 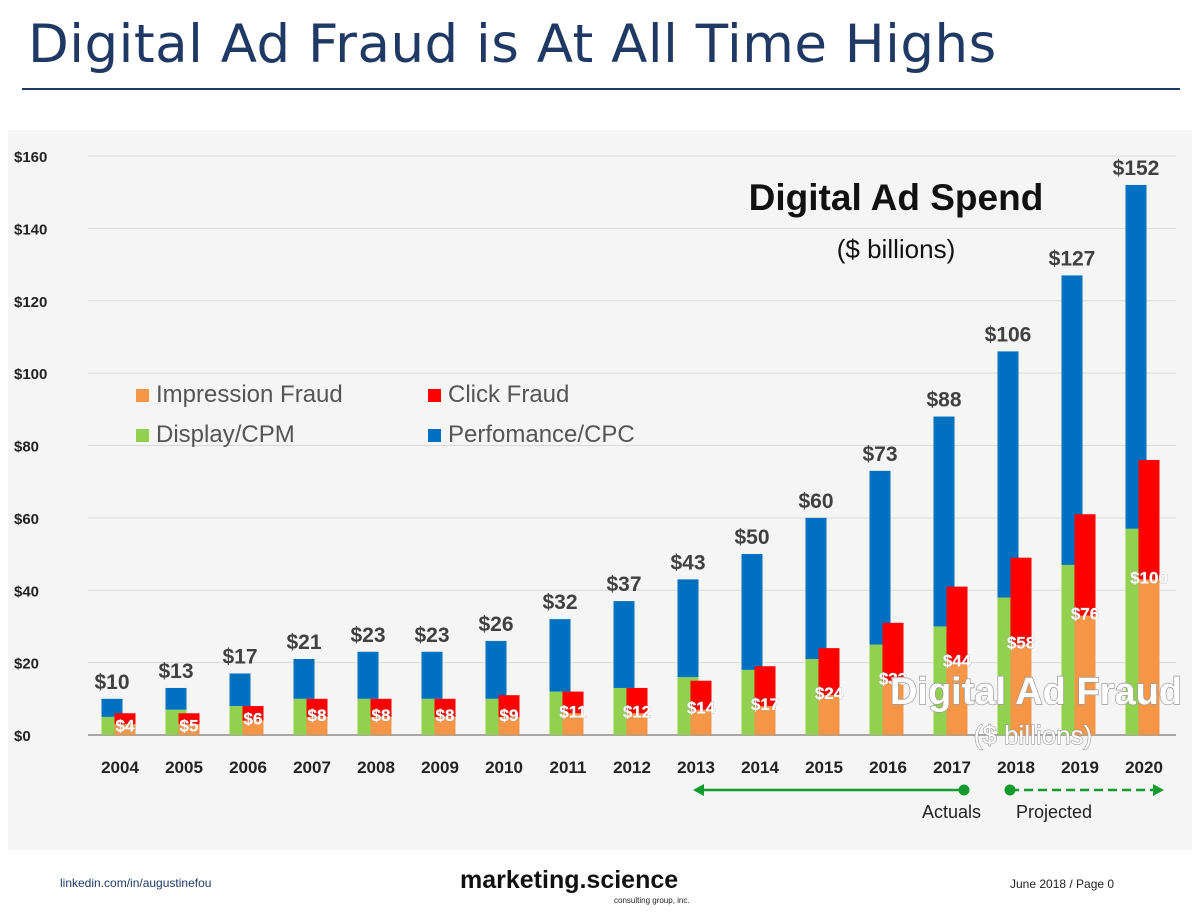 What do you see at coordinates (125, 729) in the screenshot?
I see `bar-impression-fraud-2004` at bounding box center [125, 729].